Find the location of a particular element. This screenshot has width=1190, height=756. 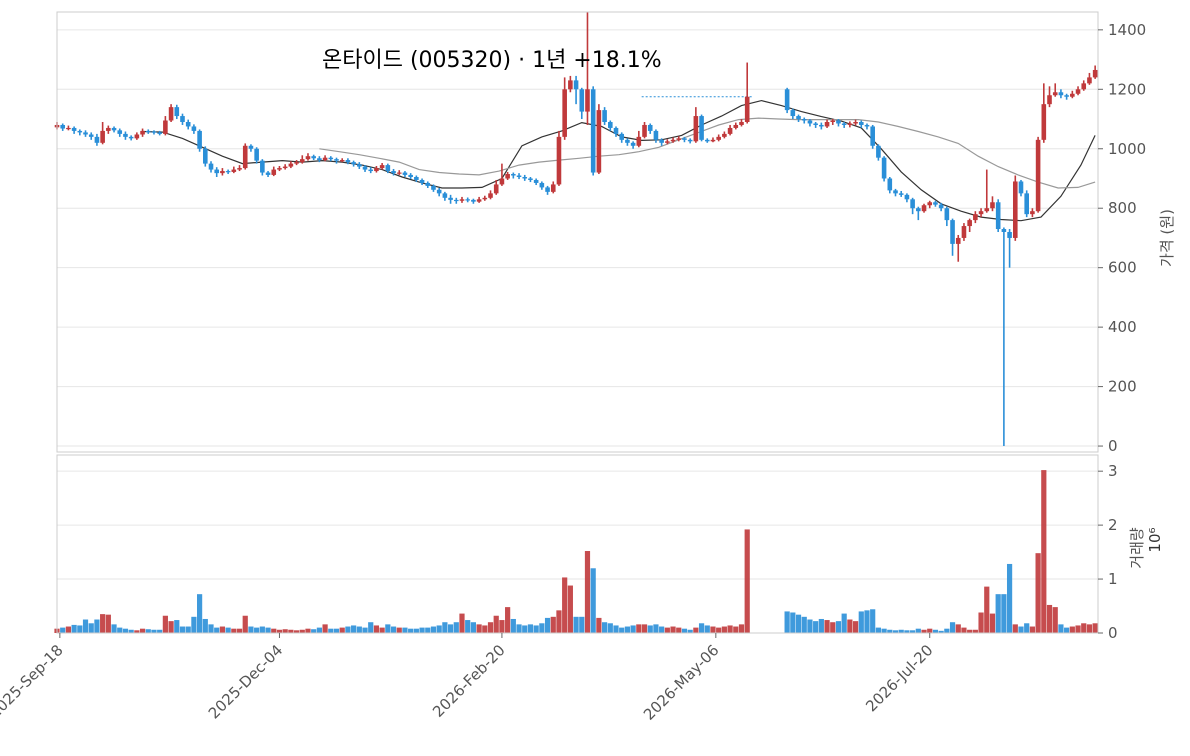

volume-tick-label: 1 is located at coordinates (1113, 579).